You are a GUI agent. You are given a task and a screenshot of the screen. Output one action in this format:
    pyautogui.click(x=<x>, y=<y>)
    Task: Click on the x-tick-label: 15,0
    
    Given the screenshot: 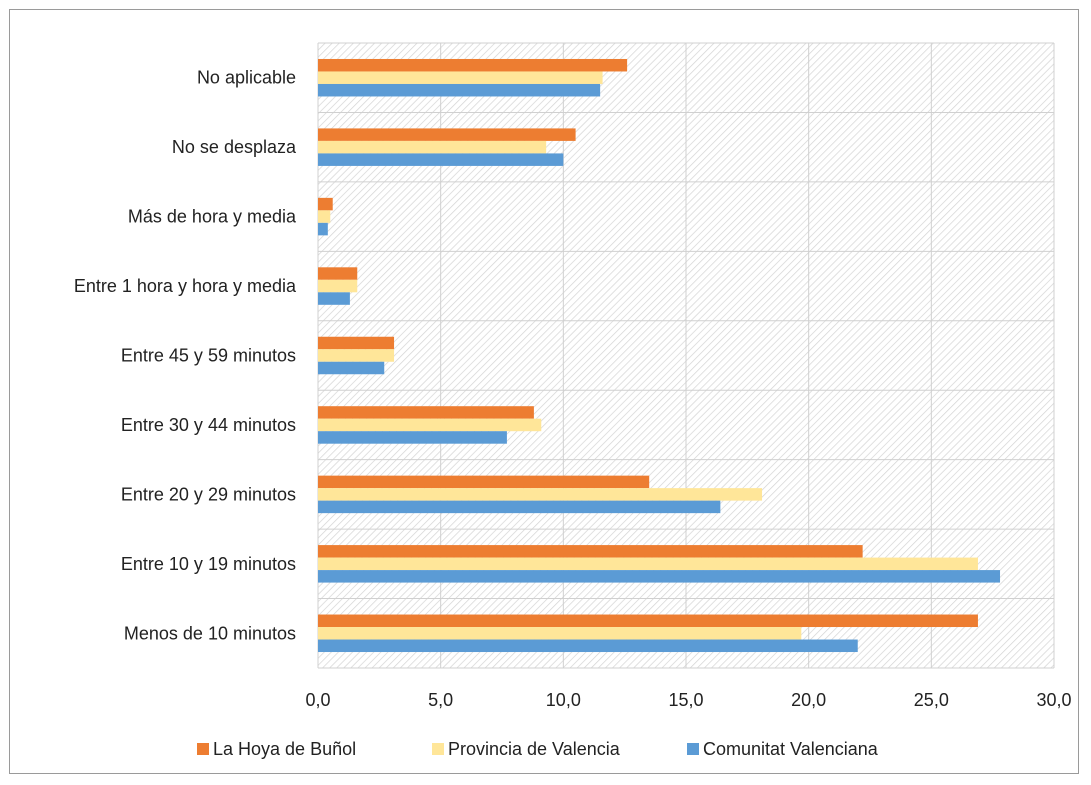 What is the action you would take?
    pyautogui.click(x=685, y=700)
    